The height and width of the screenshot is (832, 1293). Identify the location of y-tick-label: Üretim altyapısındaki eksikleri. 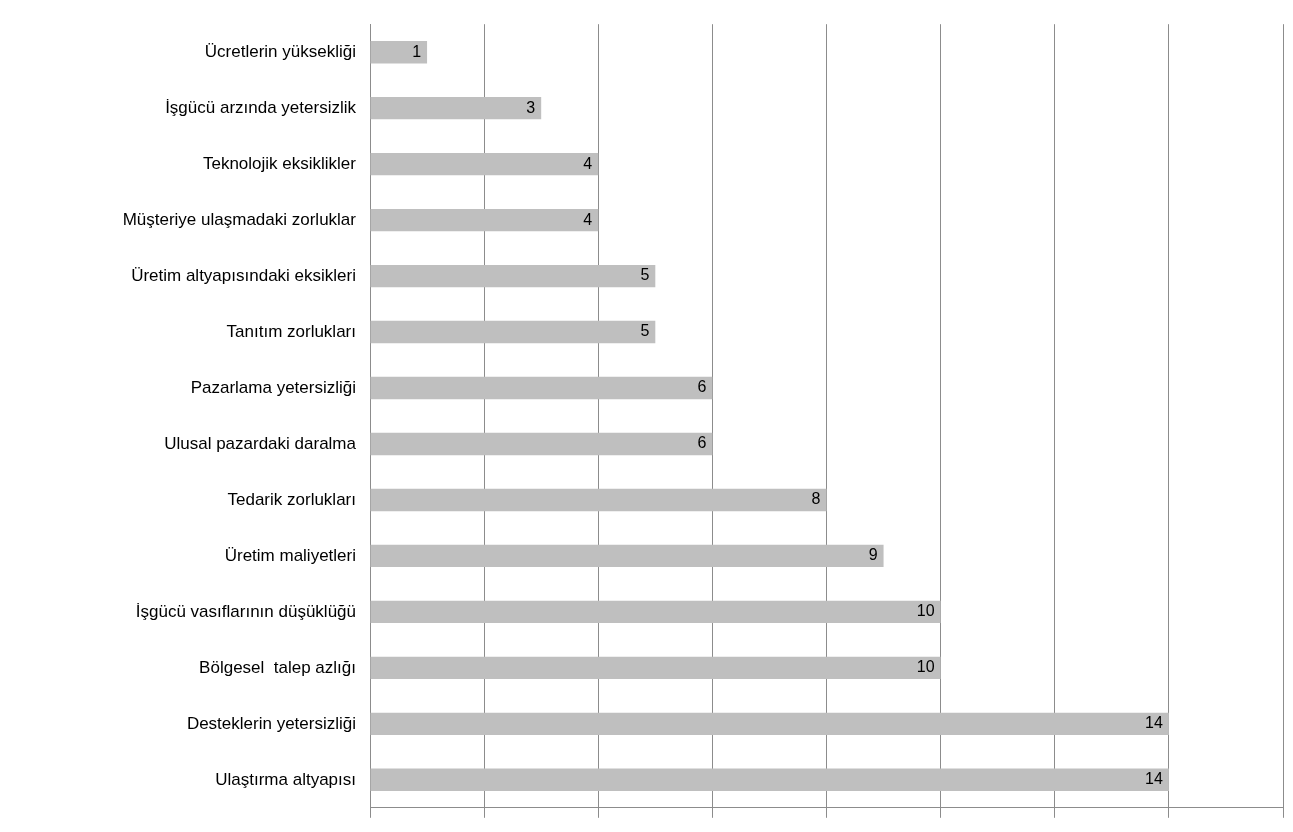
(243, 275).